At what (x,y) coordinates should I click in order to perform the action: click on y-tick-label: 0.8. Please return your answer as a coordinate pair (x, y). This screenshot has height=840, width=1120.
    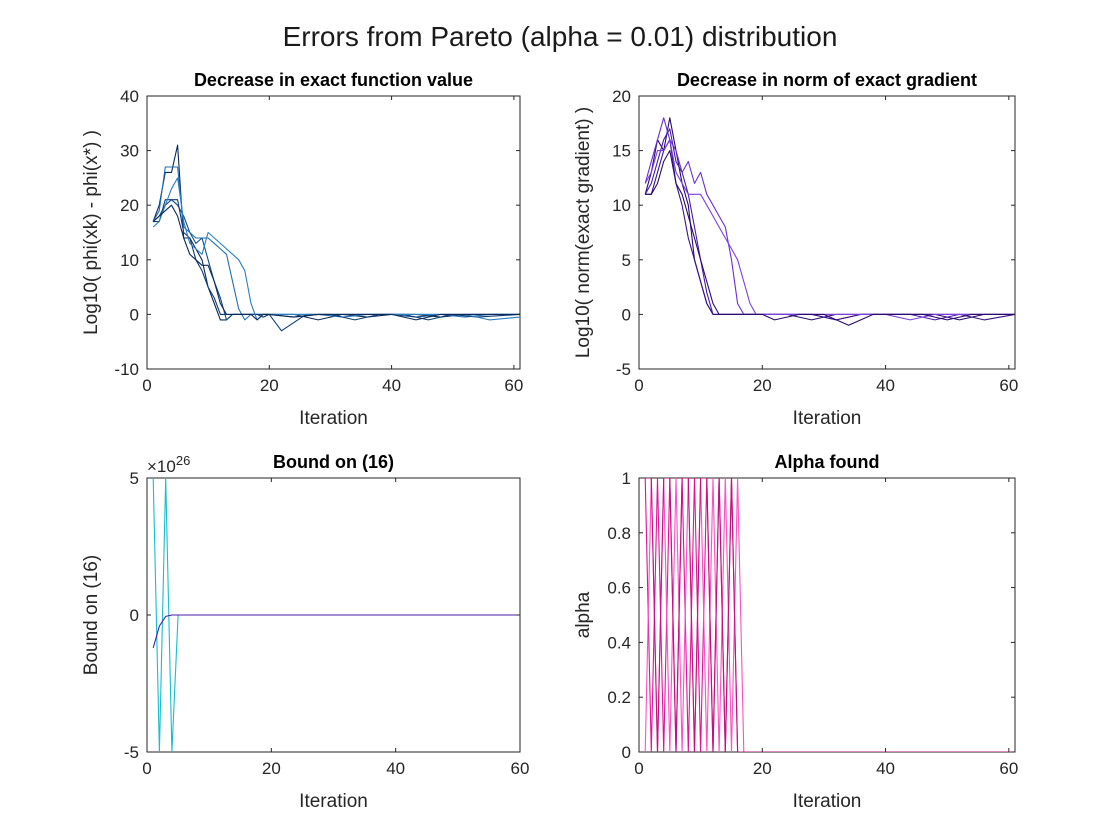
    Looking at the image, I should click on (619, 533).